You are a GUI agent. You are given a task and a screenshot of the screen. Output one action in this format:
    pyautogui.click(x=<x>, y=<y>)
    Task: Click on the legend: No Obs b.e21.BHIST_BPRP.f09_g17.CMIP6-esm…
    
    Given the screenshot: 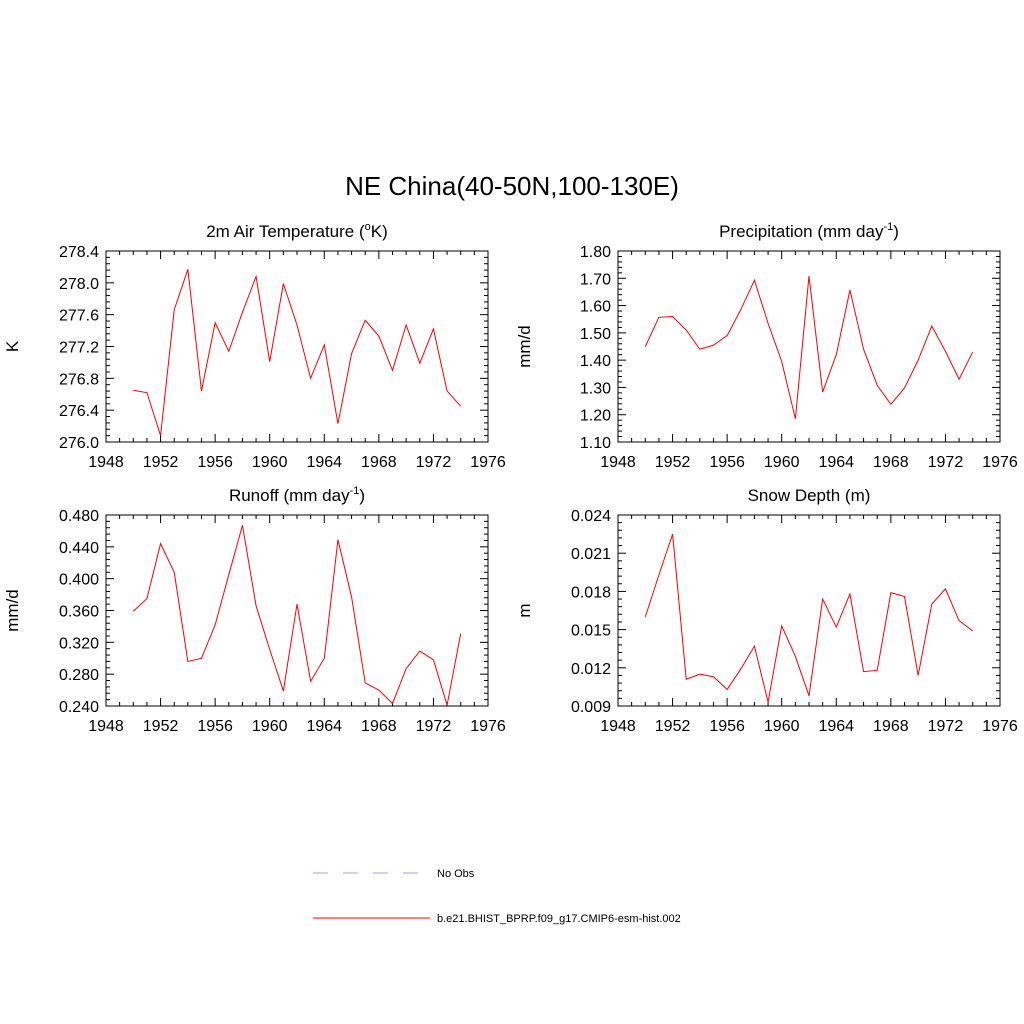 What is the action you would take?
    pyautogui.click(x=497, y=896)
    